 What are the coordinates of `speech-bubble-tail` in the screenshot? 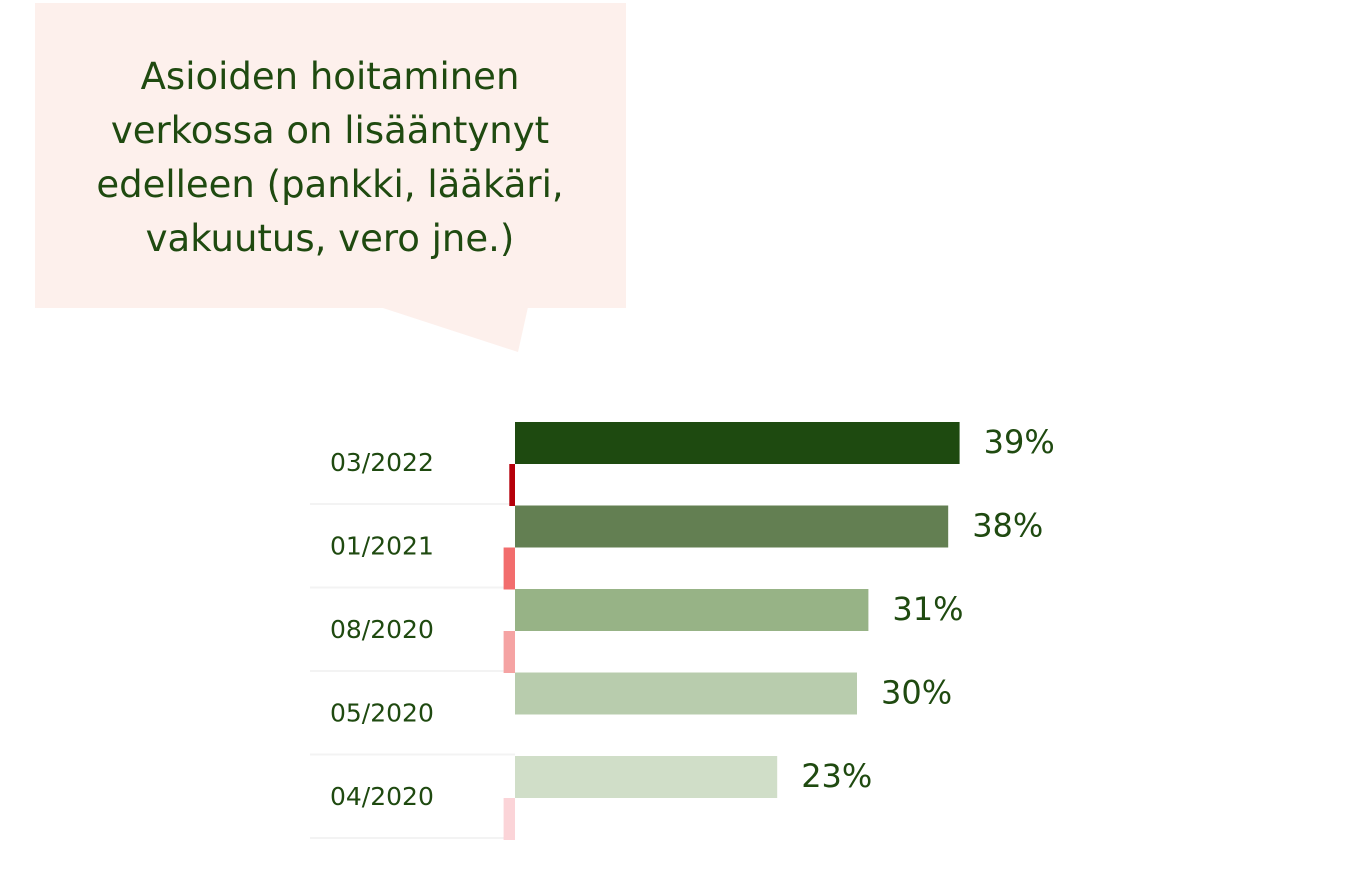 It's located at (454, 329).